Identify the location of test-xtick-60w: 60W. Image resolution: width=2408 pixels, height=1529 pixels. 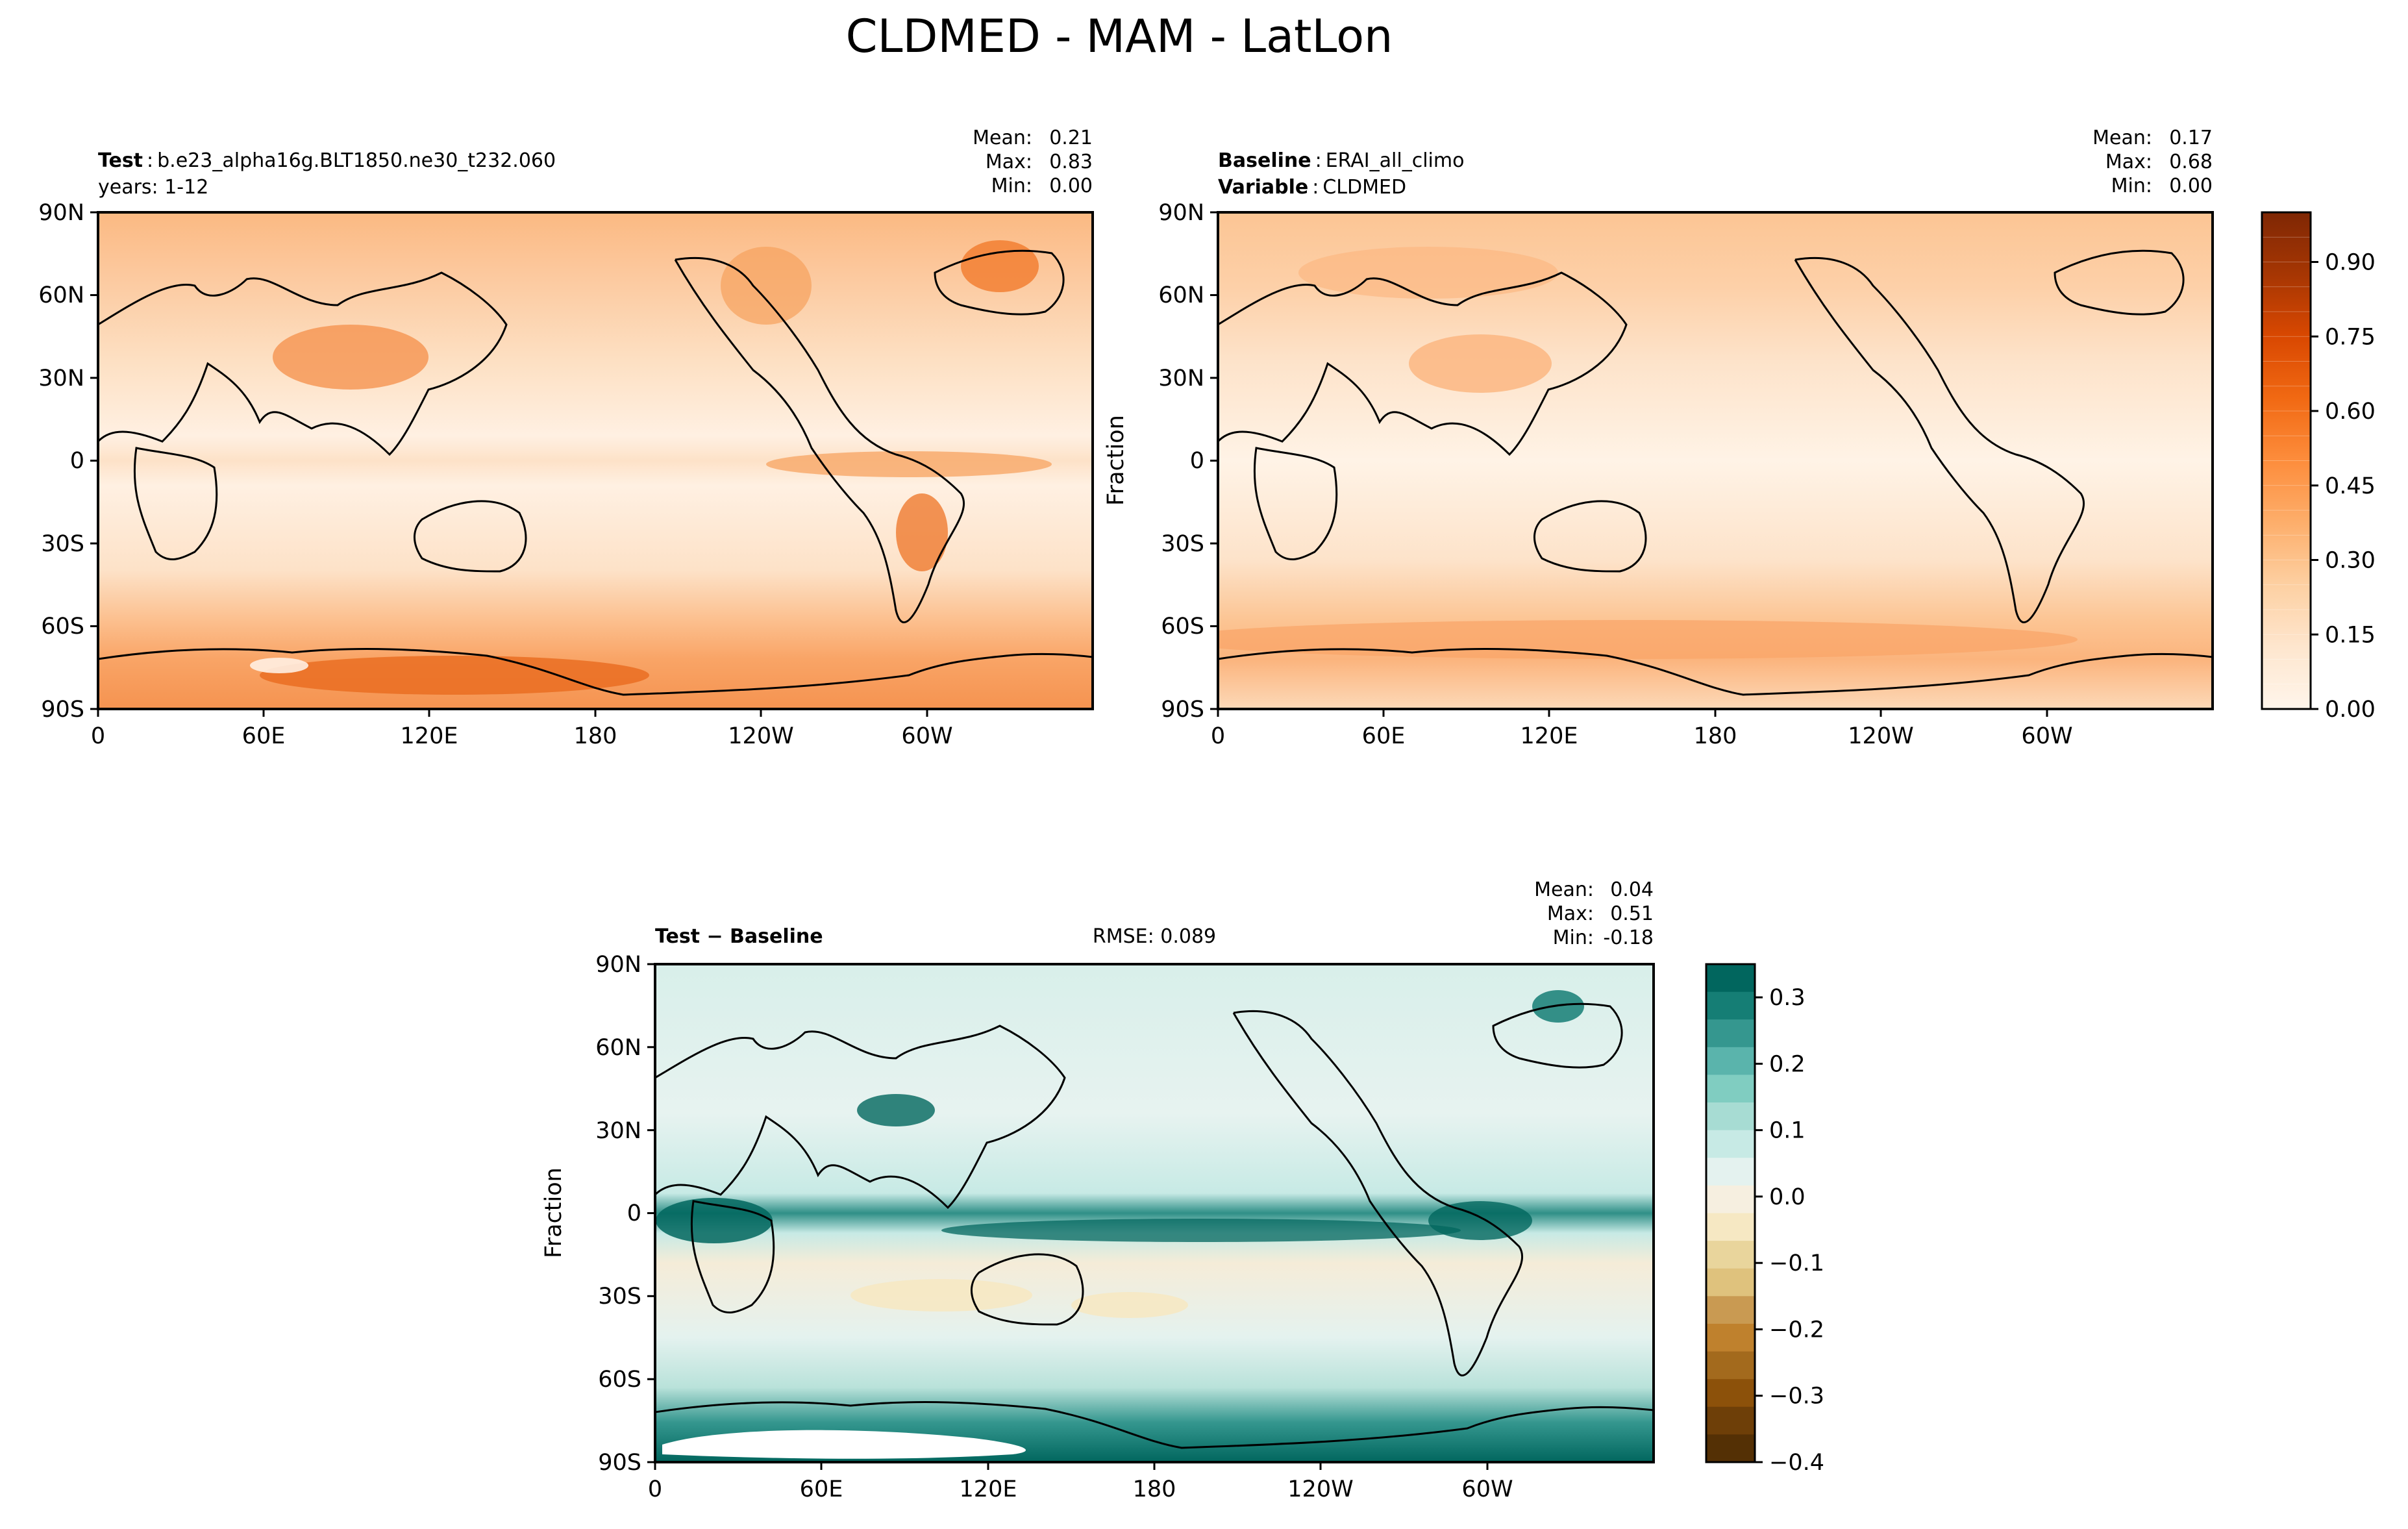
(926, 736).